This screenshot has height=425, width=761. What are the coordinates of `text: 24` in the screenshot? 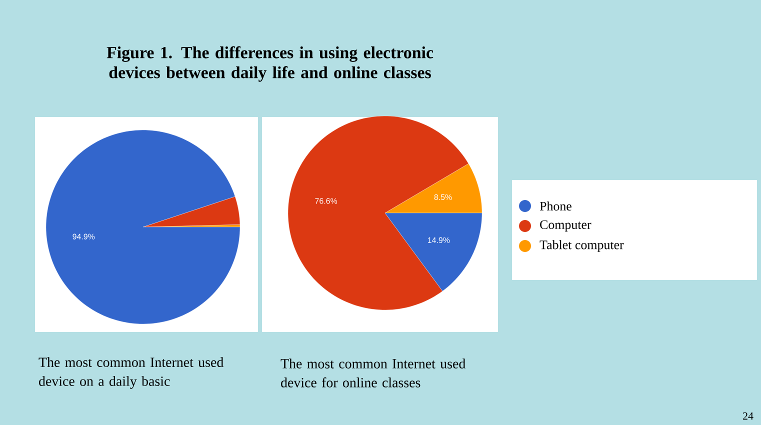 It's located at (748, 416).